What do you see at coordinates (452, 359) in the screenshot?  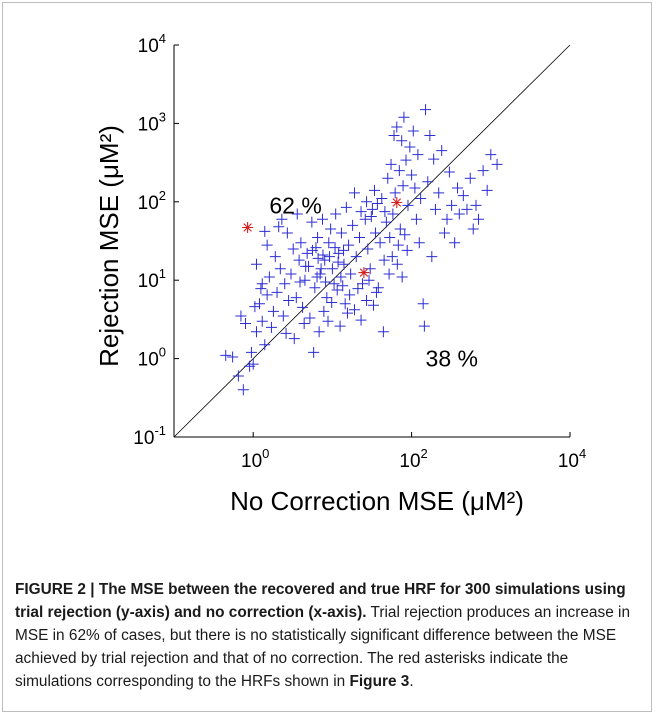 I see `annotation: 38 %` at bounding box center [452, 359].